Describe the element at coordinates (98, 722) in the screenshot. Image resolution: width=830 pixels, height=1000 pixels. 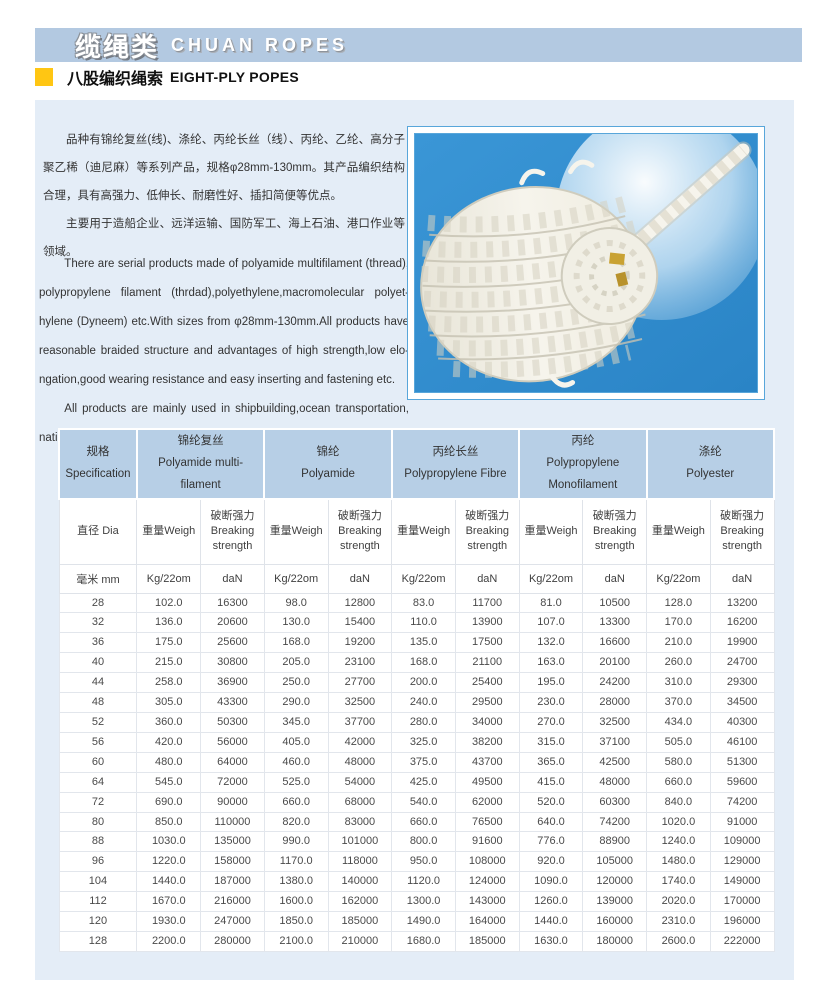
I see `cell-diameter: 52` at that location.